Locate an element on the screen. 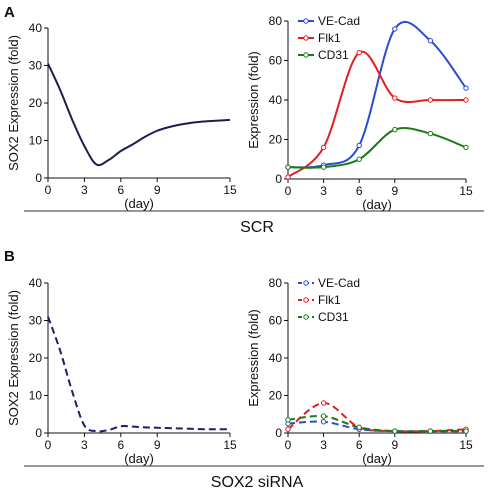  series-line-ve-cad is located at coordinates (377, 95).